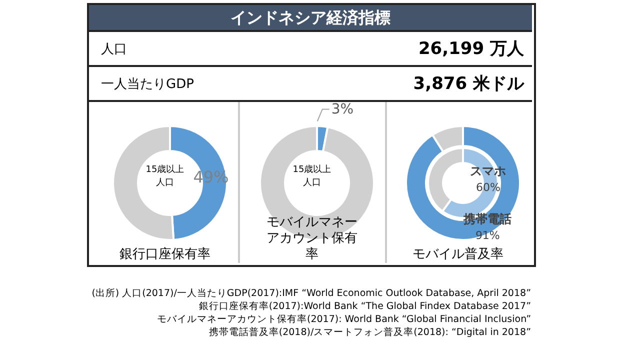 Image resolution: width=620 pixels, height=349 pixels. What do you see at coordinates (342, 109) in the screenshot?
I see `data-label: 3%` at bounding box center [342, 109].